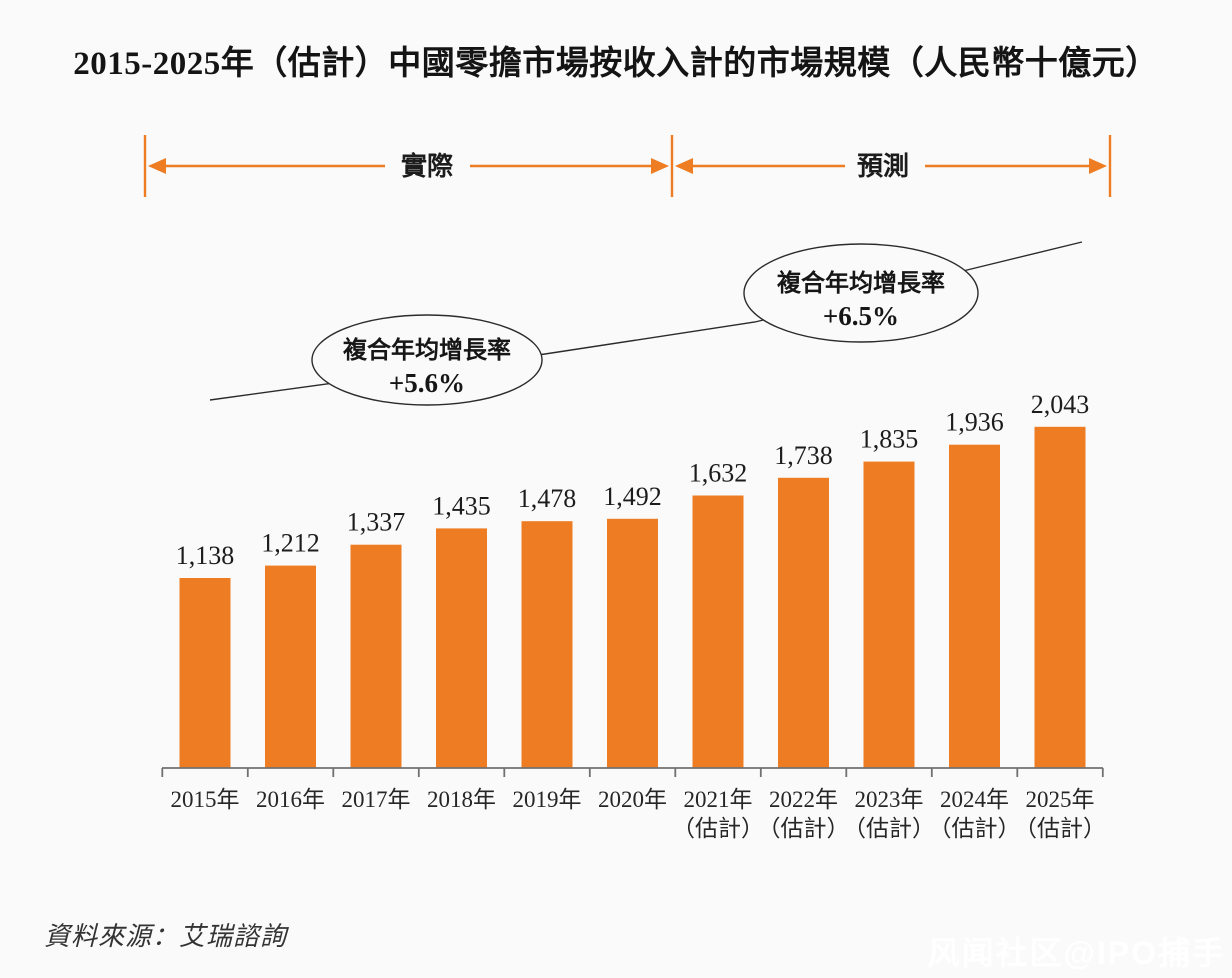 This screenshot has height=978, width=1232. Describe the element at coordinates (1060, 404) in the screenshot. I see `bar-value-label-2025: 2,043` at that location.